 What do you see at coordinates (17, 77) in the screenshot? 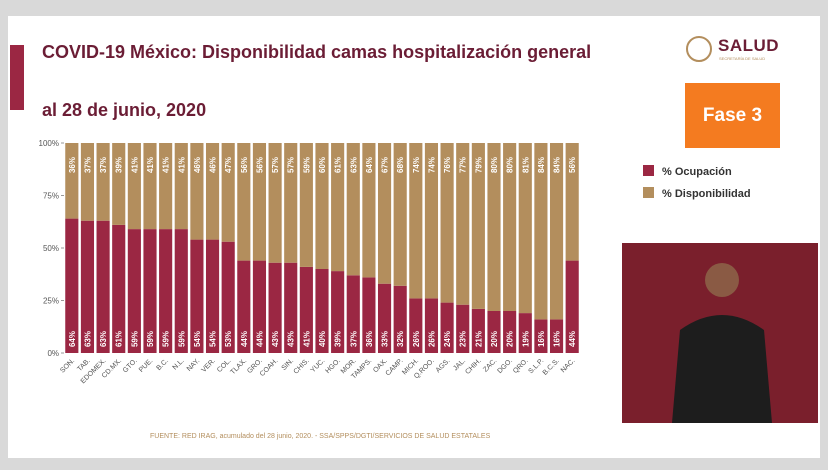
I see `accent-bar` at bounding box center [17, 77].